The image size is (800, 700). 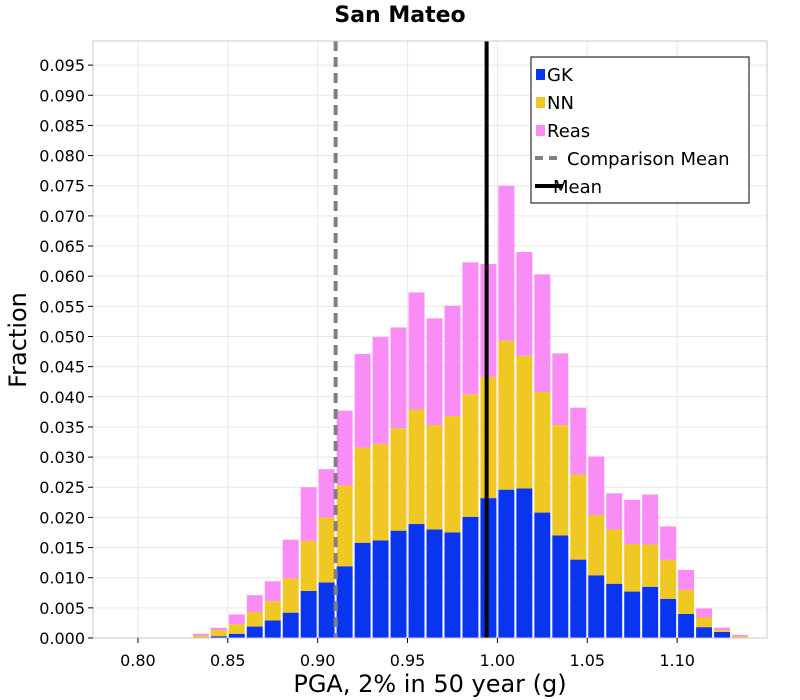 I want to click on legend-swatch-gk, so click(x=540, y=74).